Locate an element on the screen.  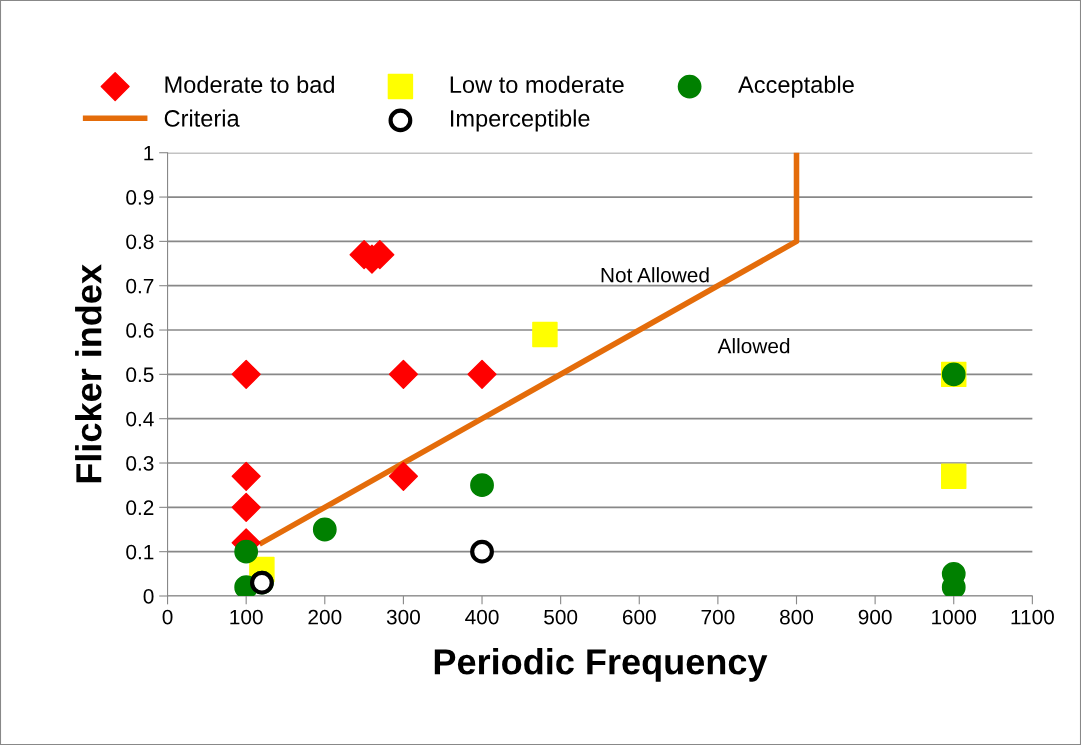
y-tick-label: 0.9 is located at coordinates (140, 197).